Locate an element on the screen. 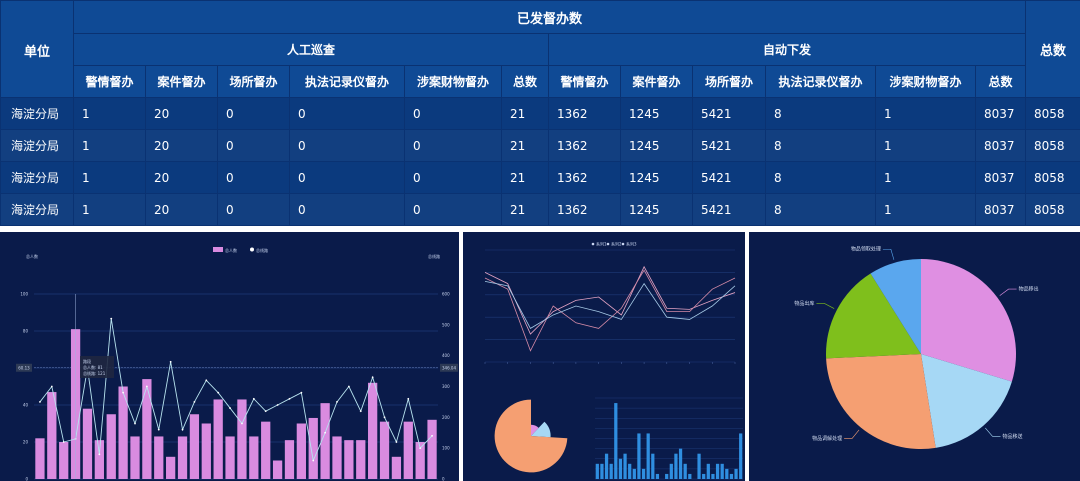 Image resolution: width=1080 pixels, height=481 pixels. legend-label: 系列1 is located at coordinates (601, 244).